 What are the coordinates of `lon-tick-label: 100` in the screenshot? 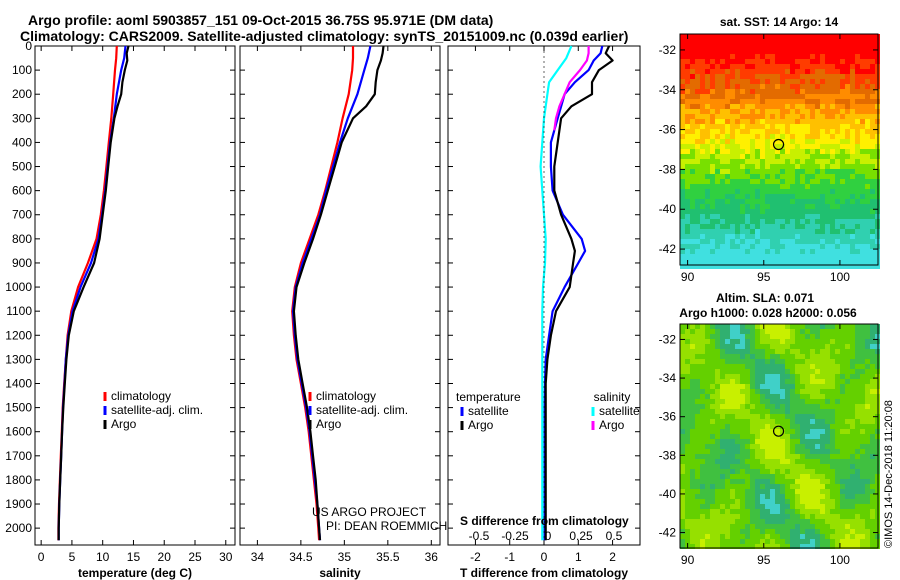 It's located at (840, 277).